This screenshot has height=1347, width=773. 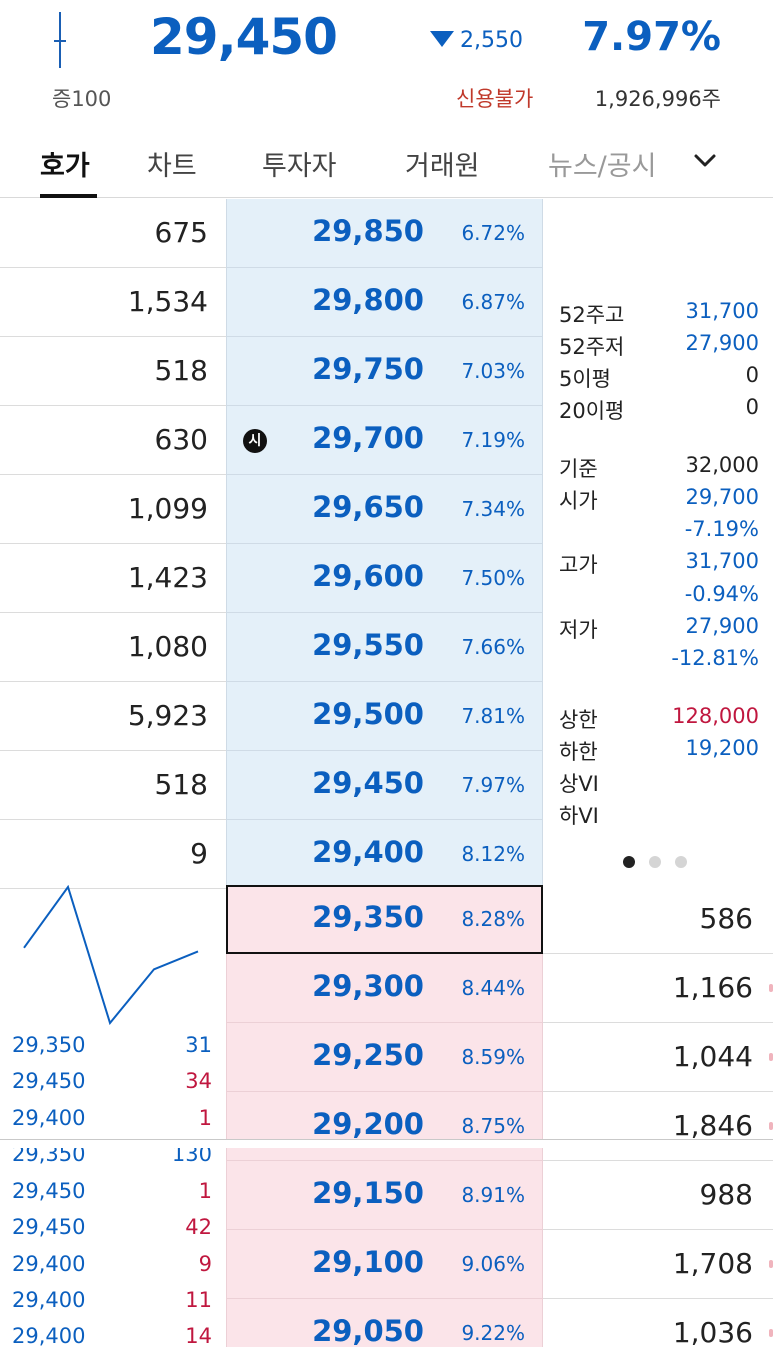 I want to click on bid-row: 29,250 8.59% 1,044, so click(x=386, y=1057).